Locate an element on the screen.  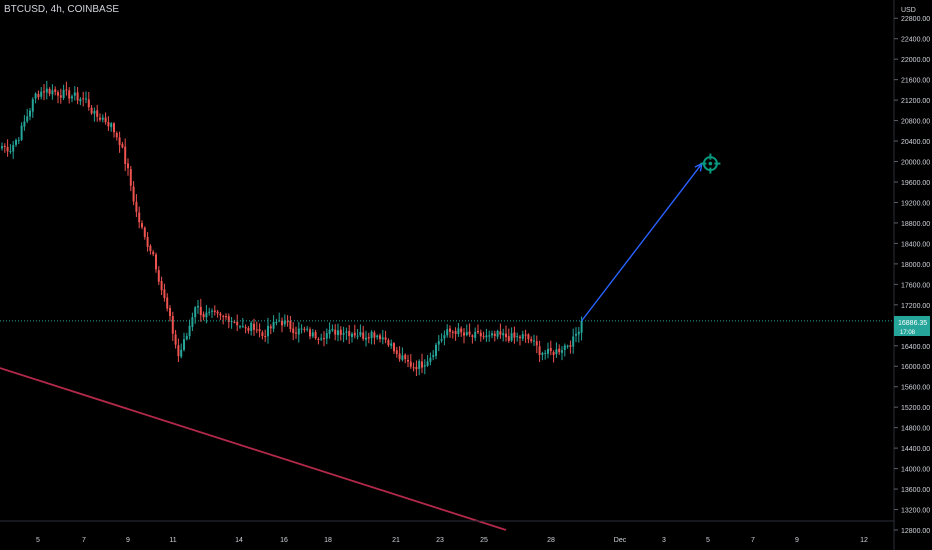
time-tick-label: 9 is located at coordinates (797, 540).